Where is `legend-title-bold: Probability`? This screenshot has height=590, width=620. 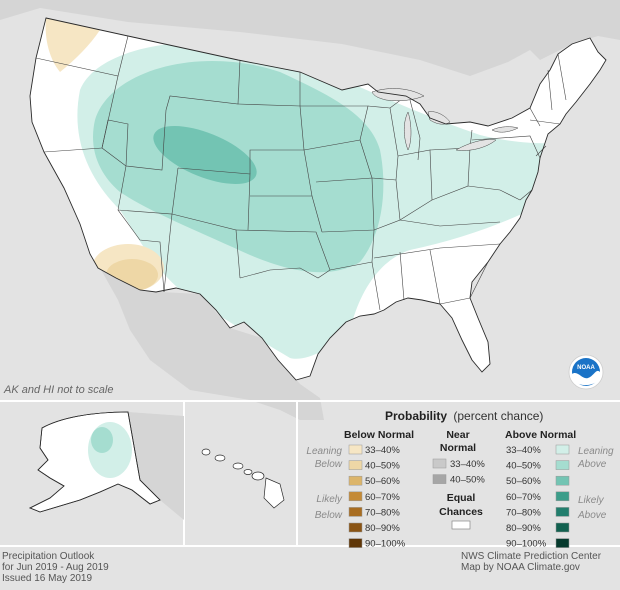 legend-title-bold: Probability is located at coordinates (416, 416).